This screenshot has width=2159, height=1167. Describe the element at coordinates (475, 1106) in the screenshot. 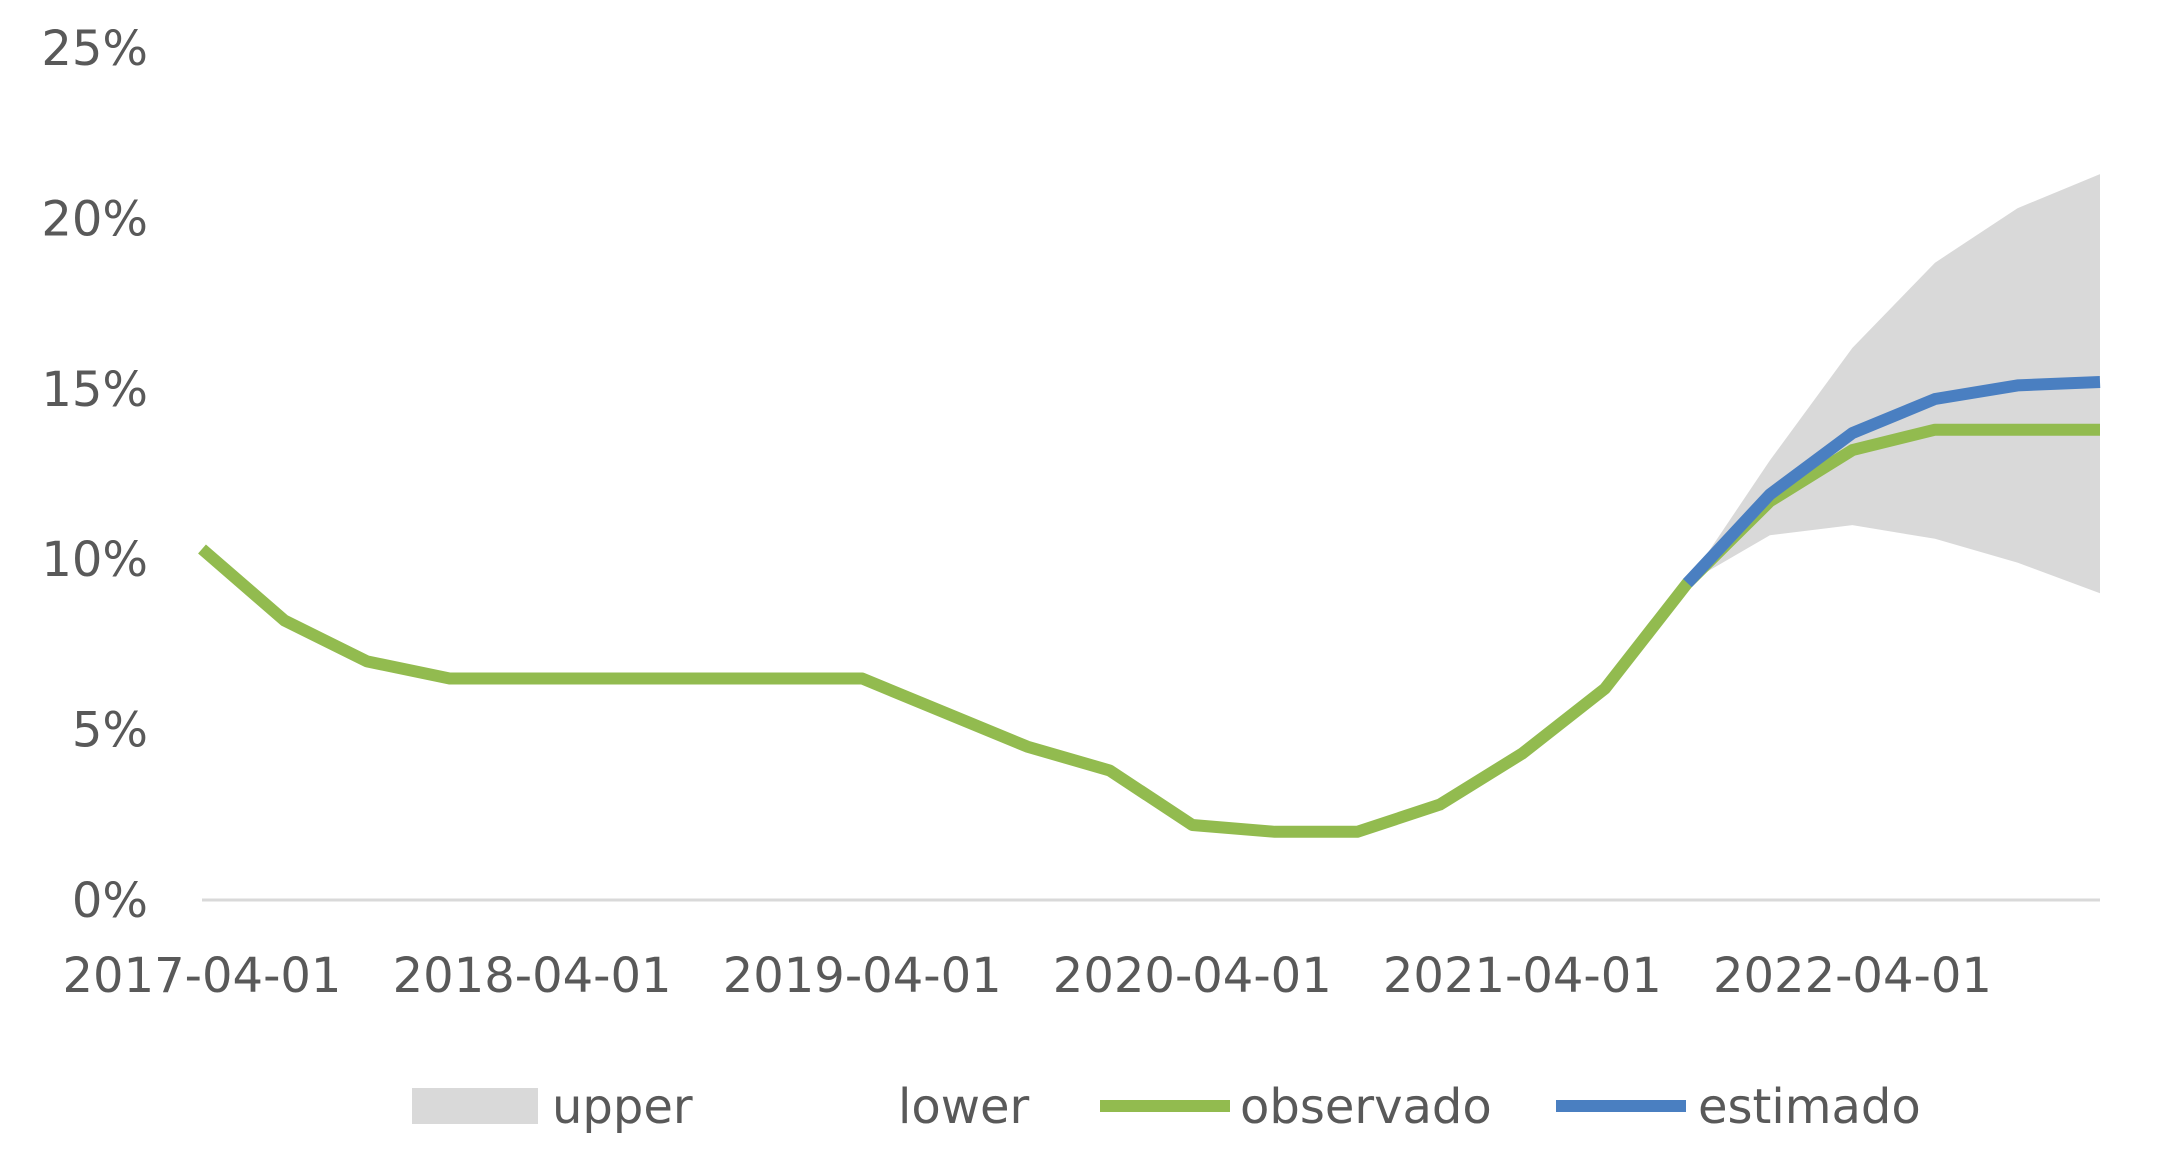

I see `legend-swatch-upper` at that location.